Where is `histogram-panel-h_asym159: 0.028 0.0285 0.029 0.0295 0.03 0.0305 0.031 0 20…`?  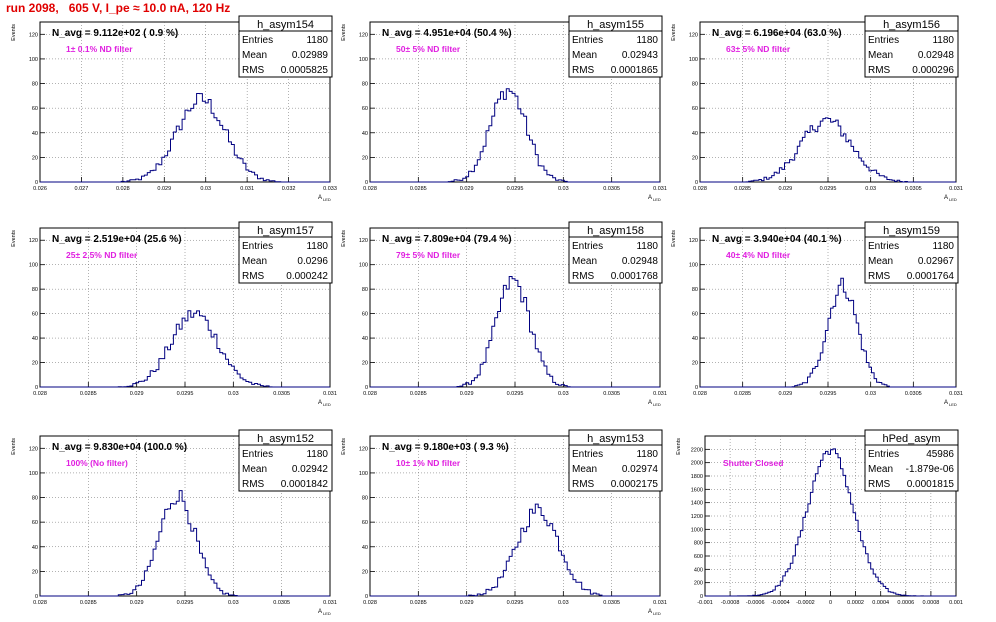 histogram-panel-h_asym159: 0.028 0.0285 0.029 0.0295 0.03 0.0305 0.031 0 20… is located at coordinates (817, 314).